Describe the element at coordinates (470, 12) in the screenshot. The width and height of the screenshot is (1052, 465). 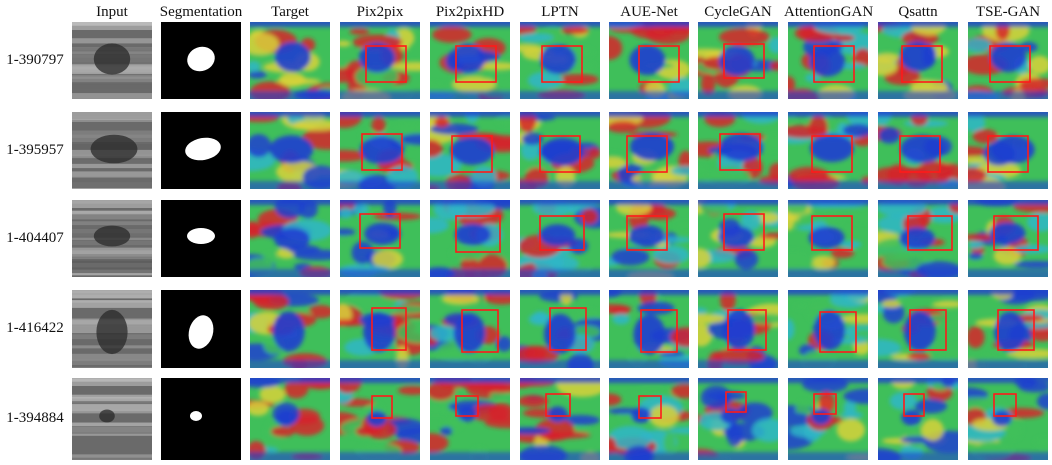
I see `column-header: Pix2pixHD` at that location.